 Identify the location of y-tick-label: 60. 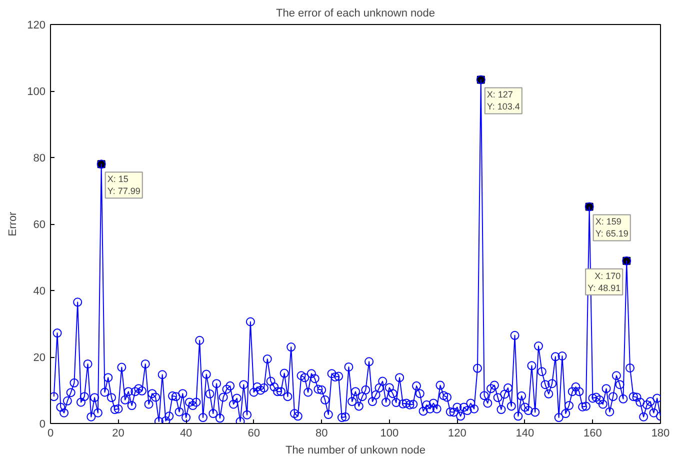
(39, 225).